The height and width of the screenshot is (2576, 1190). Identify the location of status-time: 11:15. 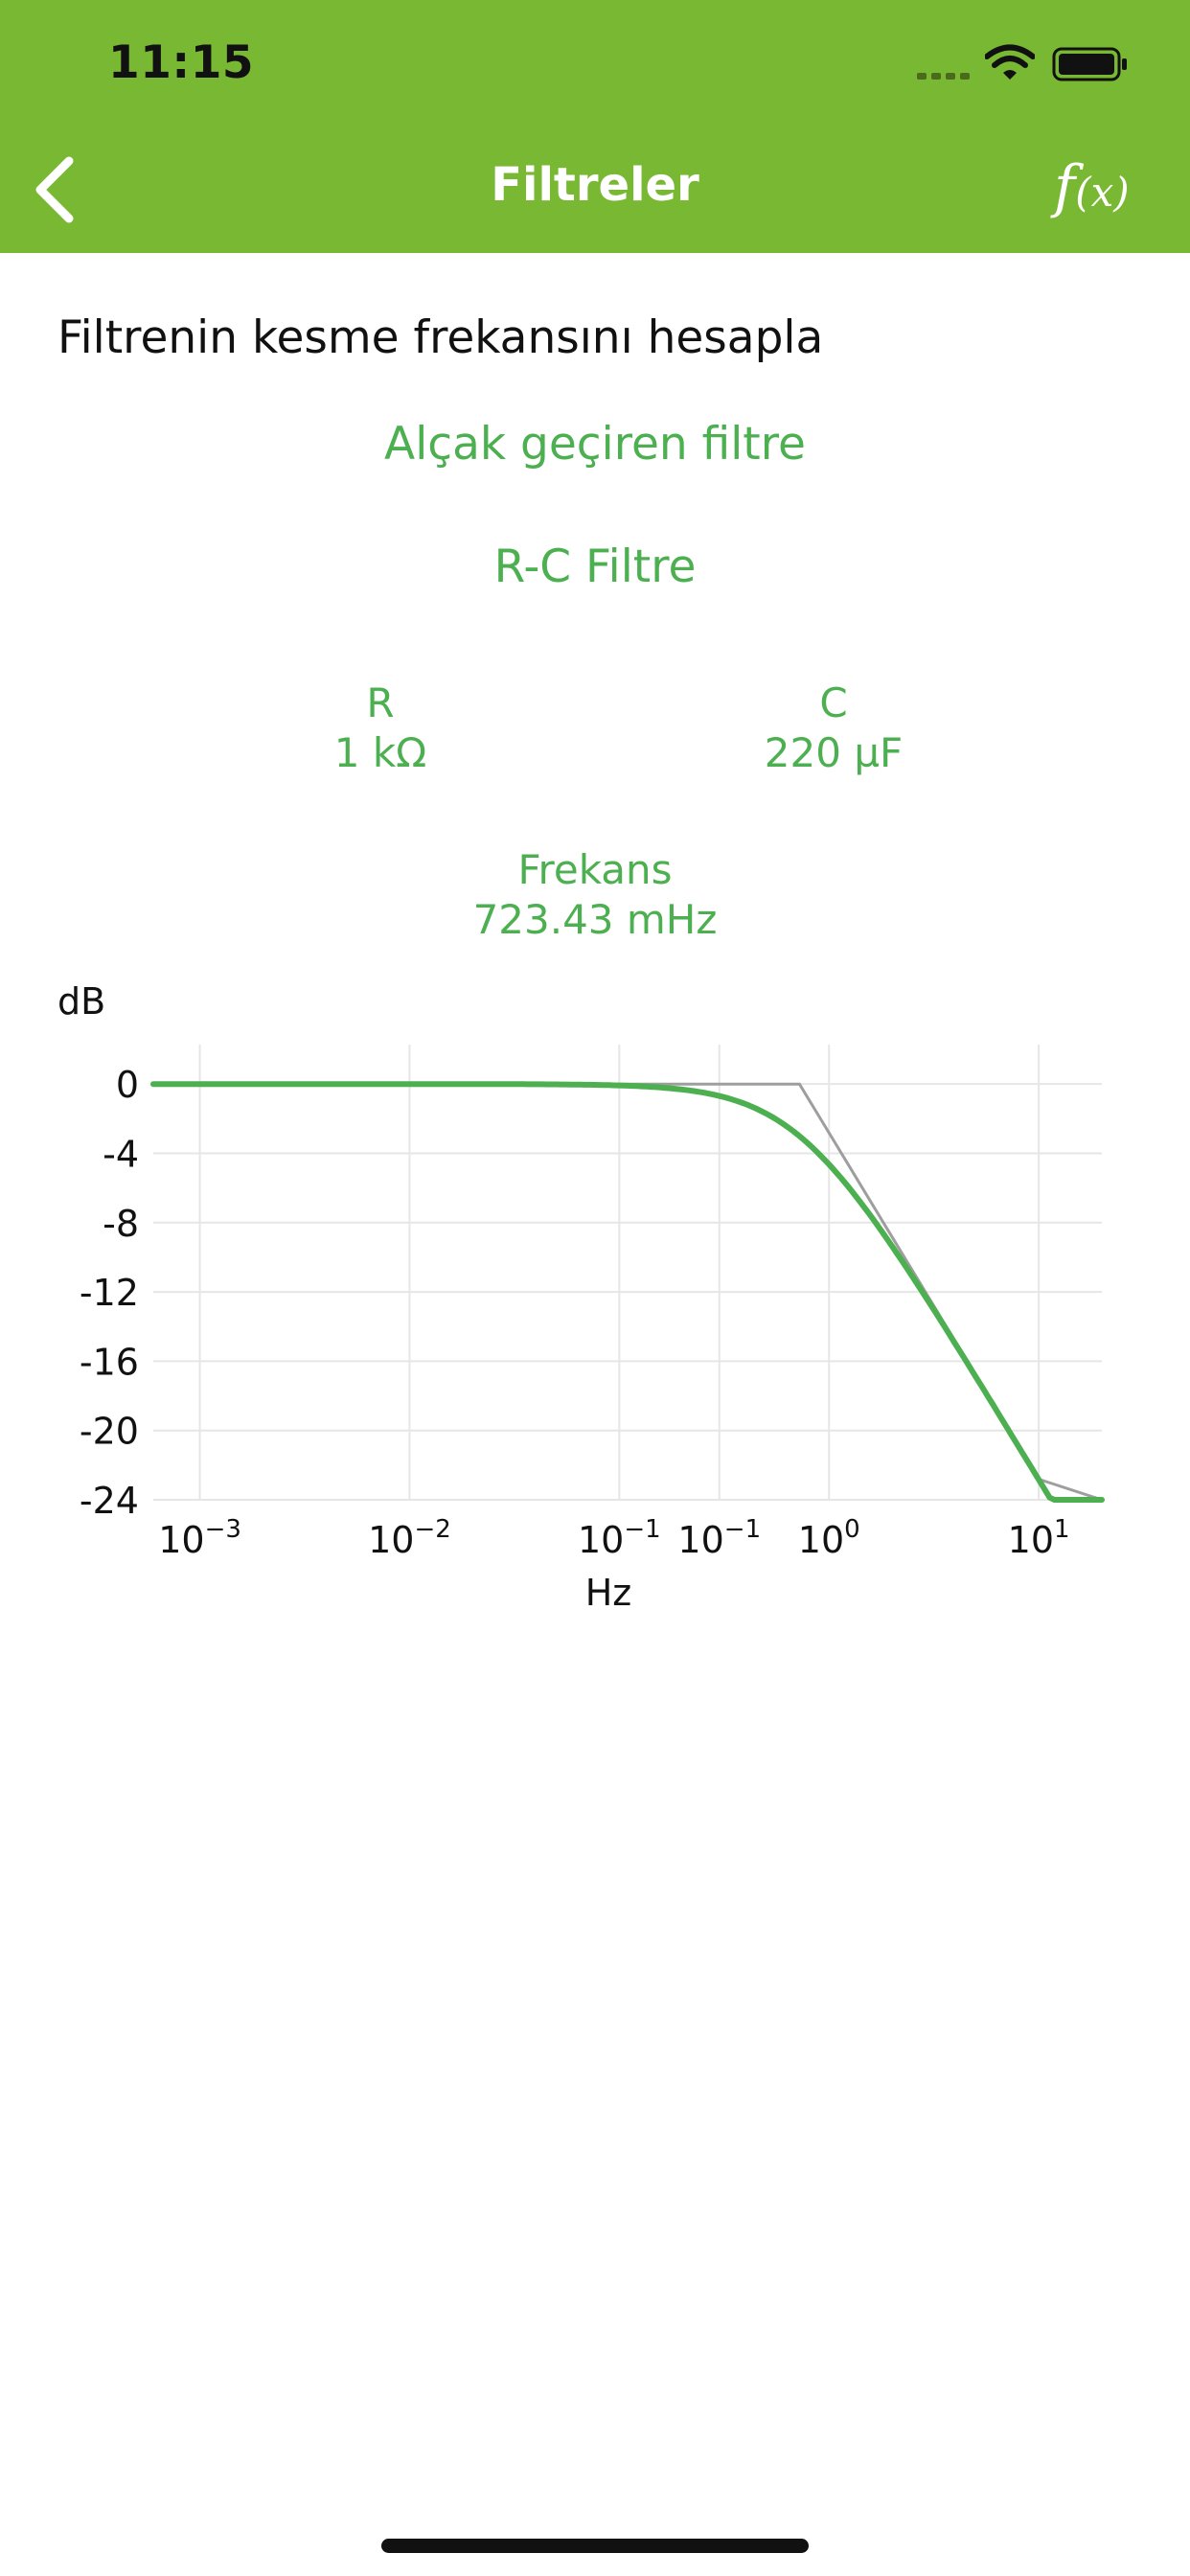
(182, 63).